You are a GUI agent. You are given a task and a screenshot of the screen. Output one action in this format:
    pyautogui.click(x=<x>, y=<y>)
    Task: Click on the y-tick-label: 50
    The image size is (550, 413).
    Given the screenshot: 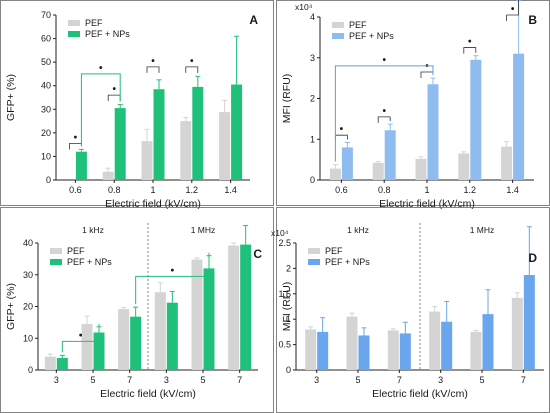 What is the action you would take?
    pyautogui.click(x=46, y=62)
    